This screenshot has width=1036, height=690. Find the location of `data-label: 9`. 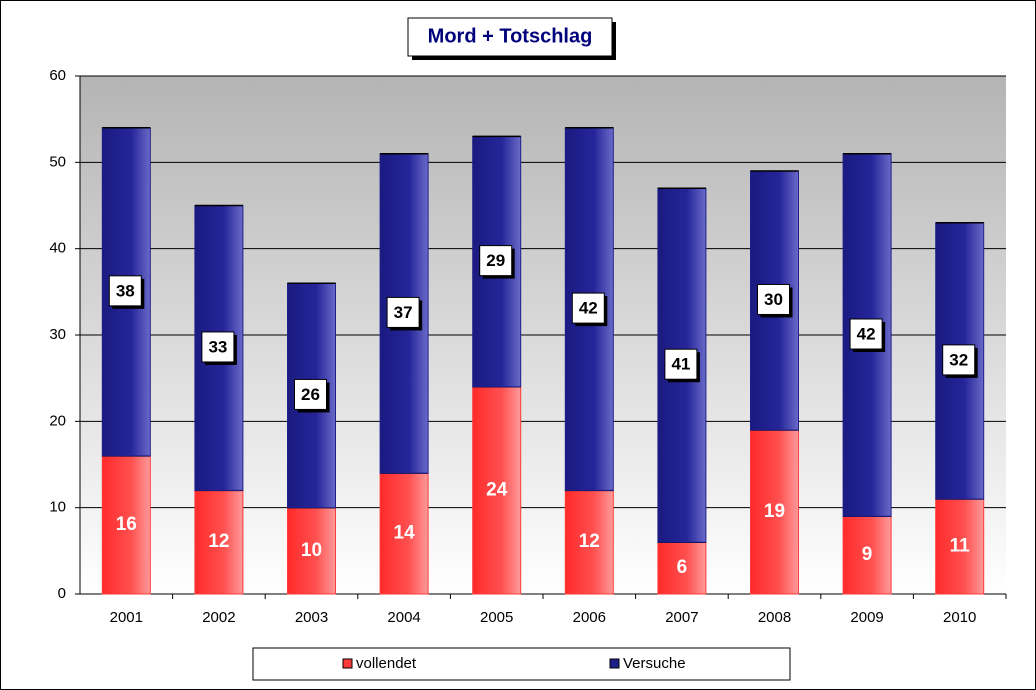

data-label: 9 is located at coordinates (867, 554).